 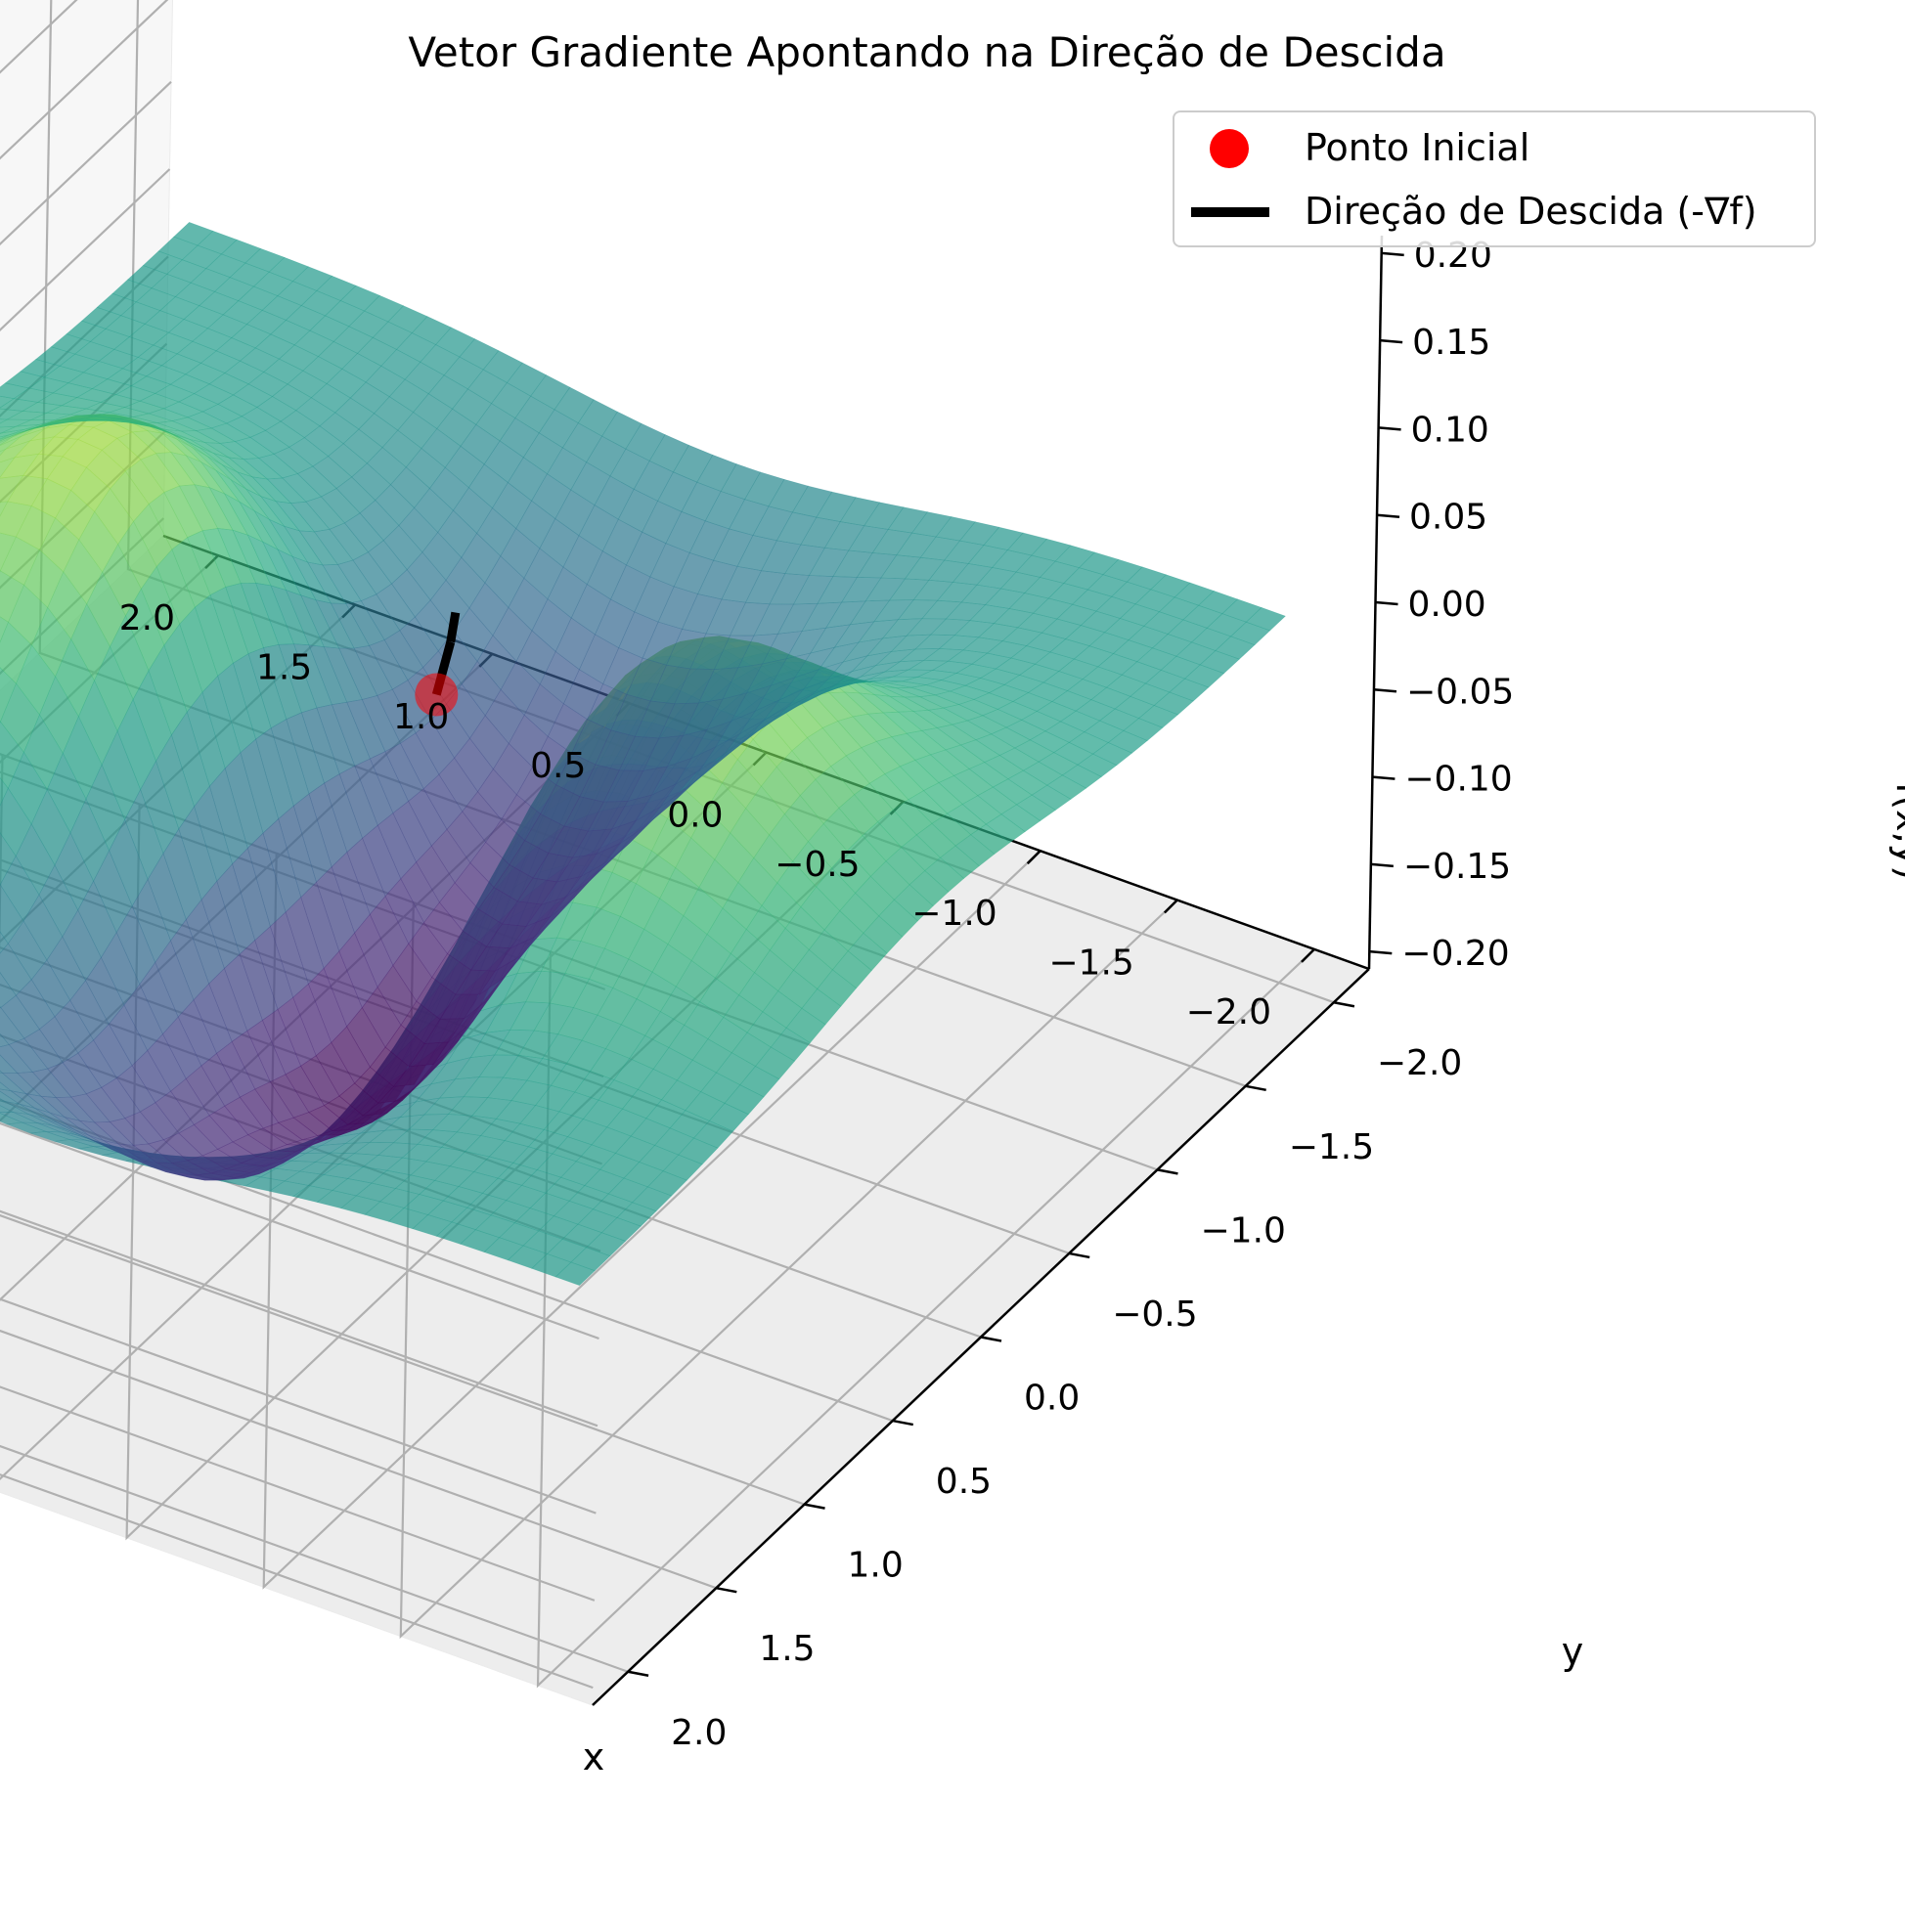 I want to click on y-tick-label: 2.0, so click(x=699, y=1733).